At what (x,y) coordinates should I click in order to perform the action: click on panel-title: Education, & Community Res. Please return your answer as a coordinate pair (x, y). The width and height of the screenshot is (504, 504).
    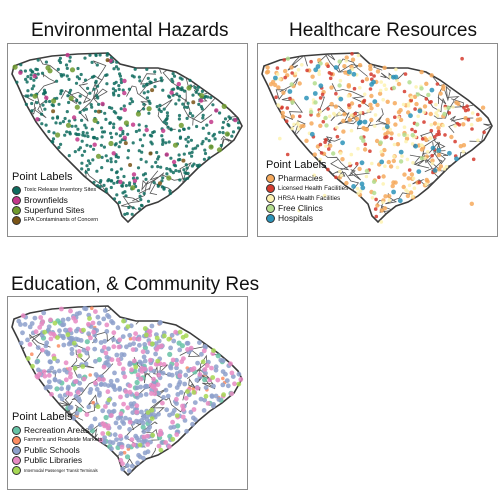
    Looking at the image, I should click on (135, 284).